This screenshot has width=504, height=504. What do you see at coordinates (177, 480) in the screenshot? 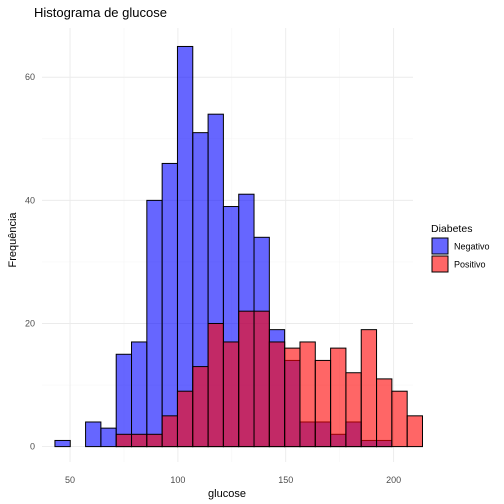
I see `x-tick-label: 100` at bounding box center [177, 480].